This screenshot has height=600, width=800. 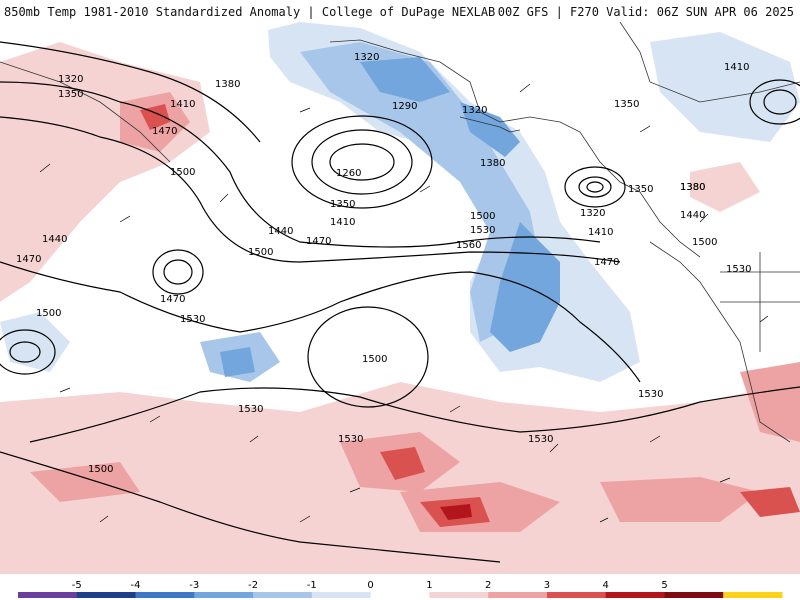 What do you see at coordinates (547, 585) in the screenshot?
I see `colorbar-tick-label: 3` at bounding box center [547, 585].